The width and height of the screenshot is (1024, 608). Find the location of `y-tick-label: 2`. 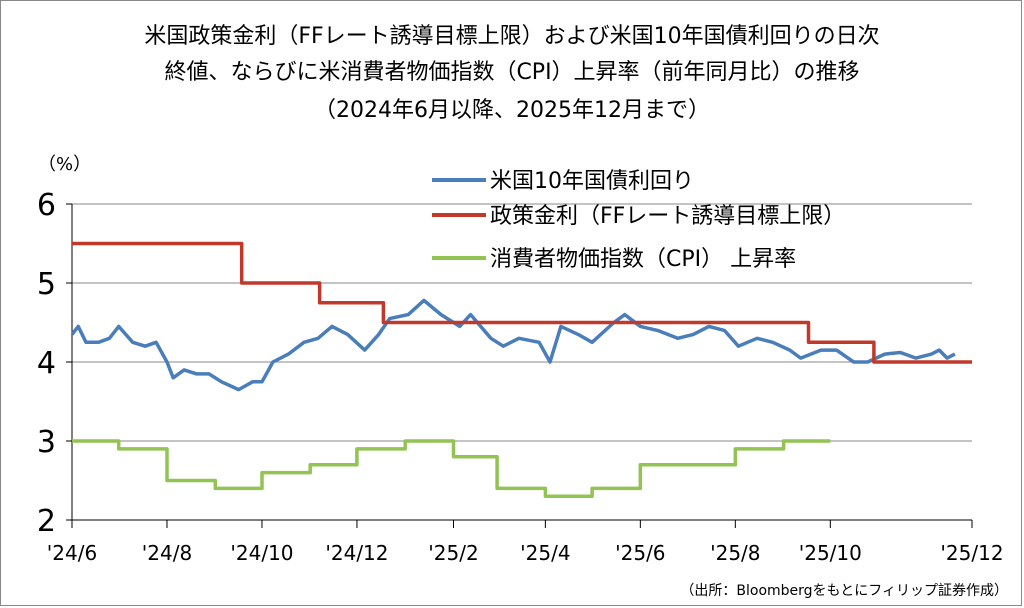

y-tick-label: 2 is located at coordinates (46, 521).